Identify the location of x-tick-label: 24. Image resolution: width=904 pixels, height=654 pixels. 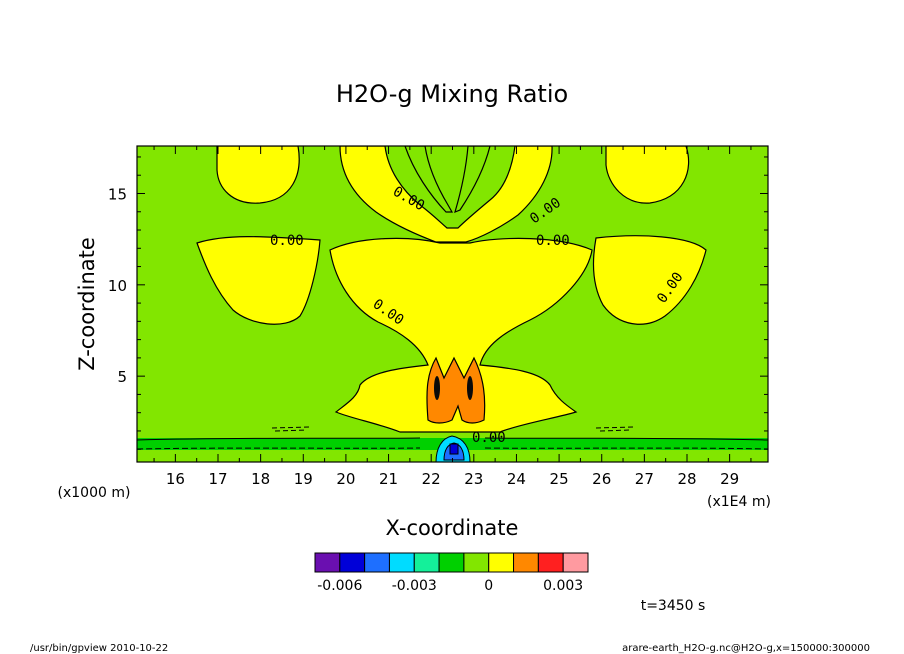
(516, 479).